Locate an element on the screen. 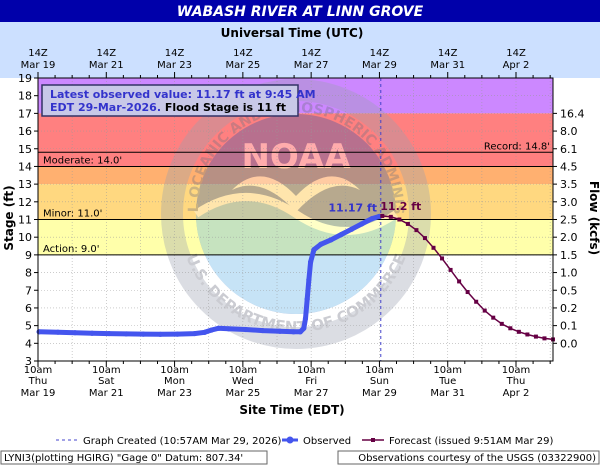  bottom-tick-date: Mar 21 is located at coordinates (106, 393).